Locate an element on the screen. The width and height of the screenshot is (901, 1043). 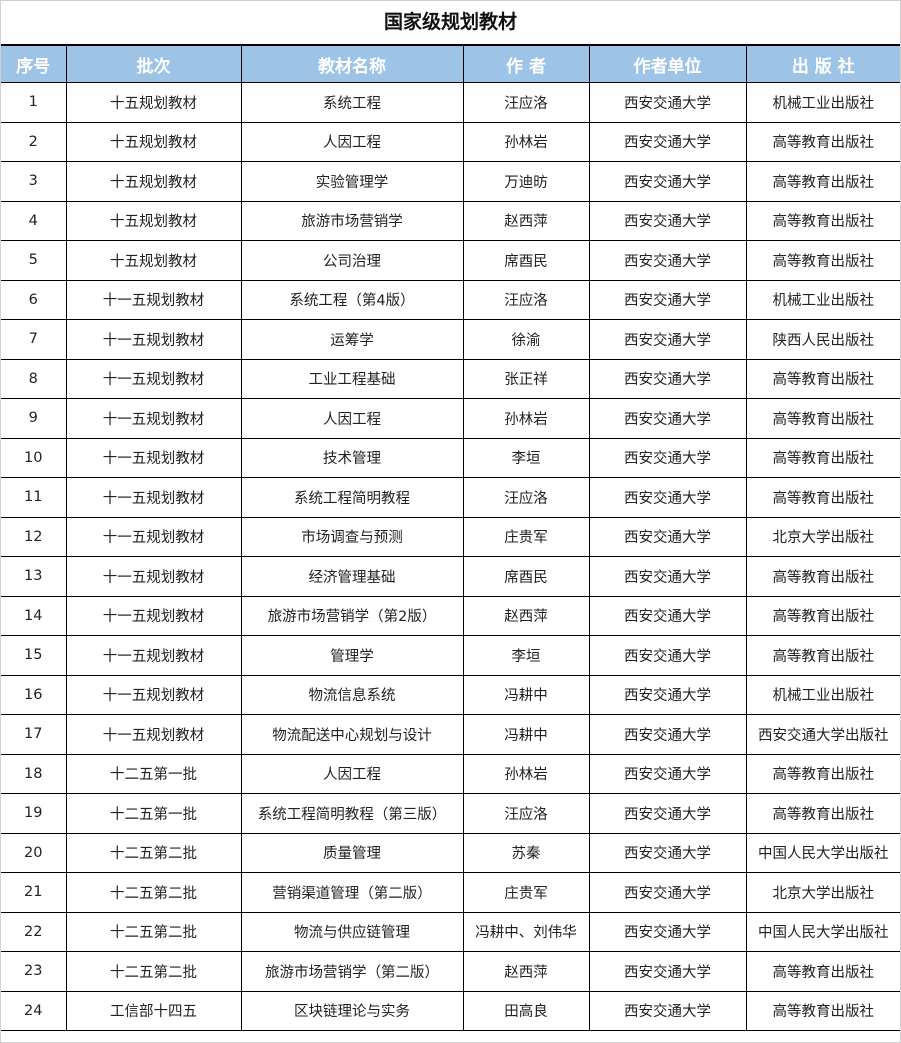
column-header-author: 作 者 is located at coordinates (526, 64).